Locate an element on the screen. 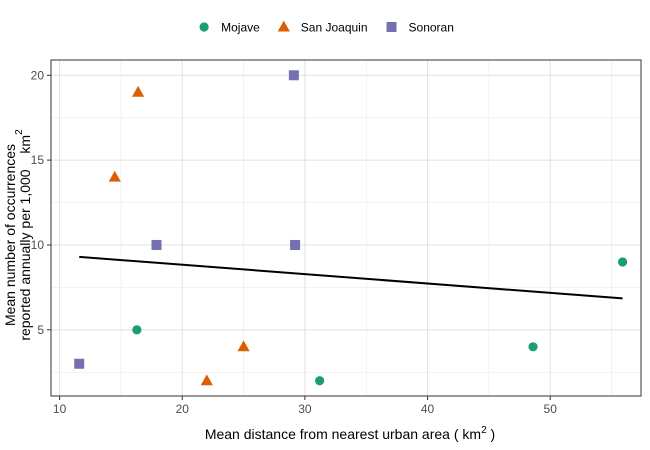 This screenshot has width=650, height=450. legend: Mojave San Joaquin Sonoran is located at coordinates (326, 27).